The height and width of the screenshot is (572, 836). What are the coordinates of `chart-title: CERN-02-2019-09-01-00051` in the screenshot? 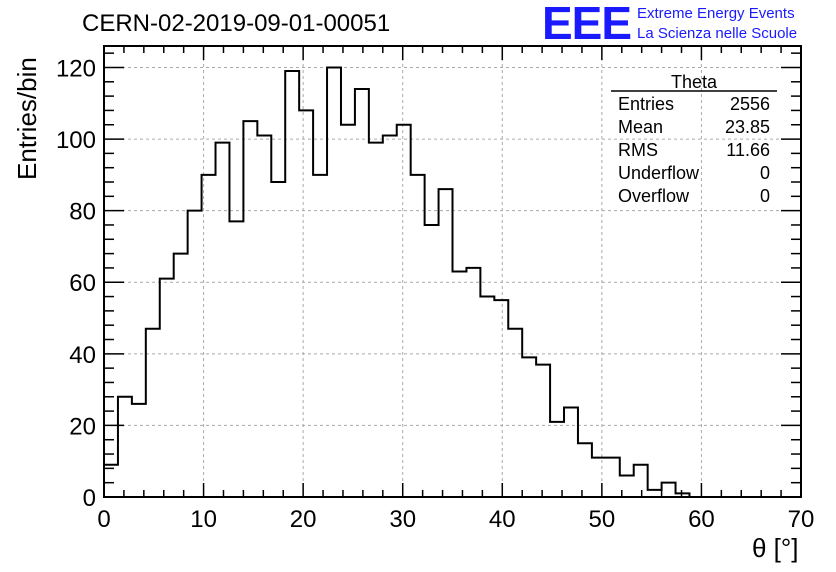 It's located at (236, 23).